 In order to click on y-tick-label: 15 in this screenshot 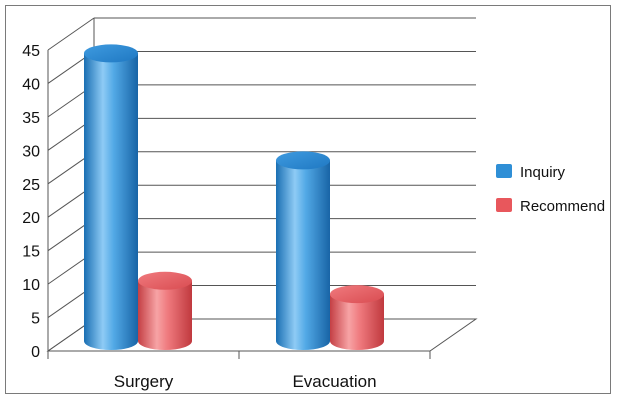, I will do `click(31, 252)`.